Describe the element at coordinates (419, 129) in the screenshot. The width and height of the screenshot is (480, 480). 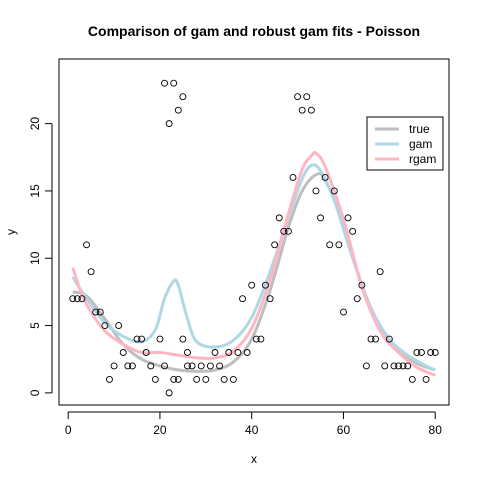
I see `legend-label-true: true` at that location.